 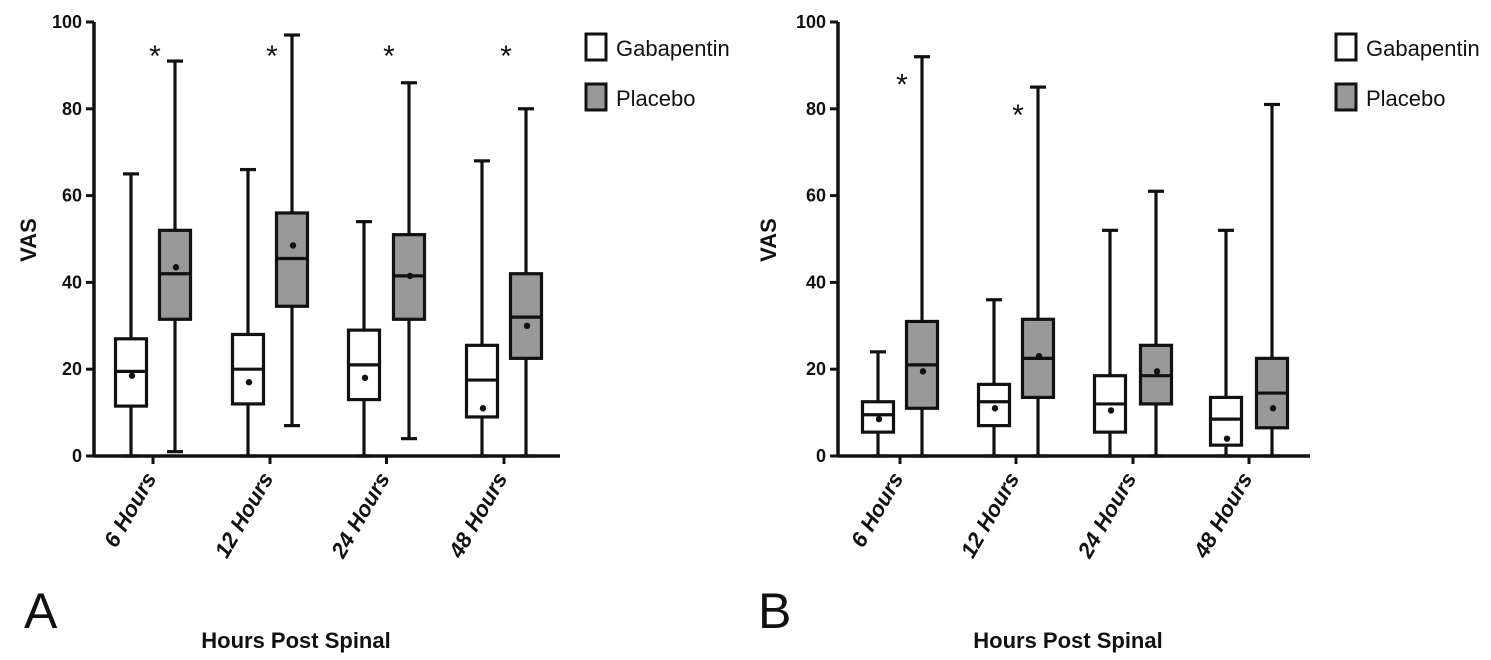 What do you see at coordinates (67, 22) in the screenshot?
I see `y-tick-label-a-5: 100` at bounding box center [67, 22].